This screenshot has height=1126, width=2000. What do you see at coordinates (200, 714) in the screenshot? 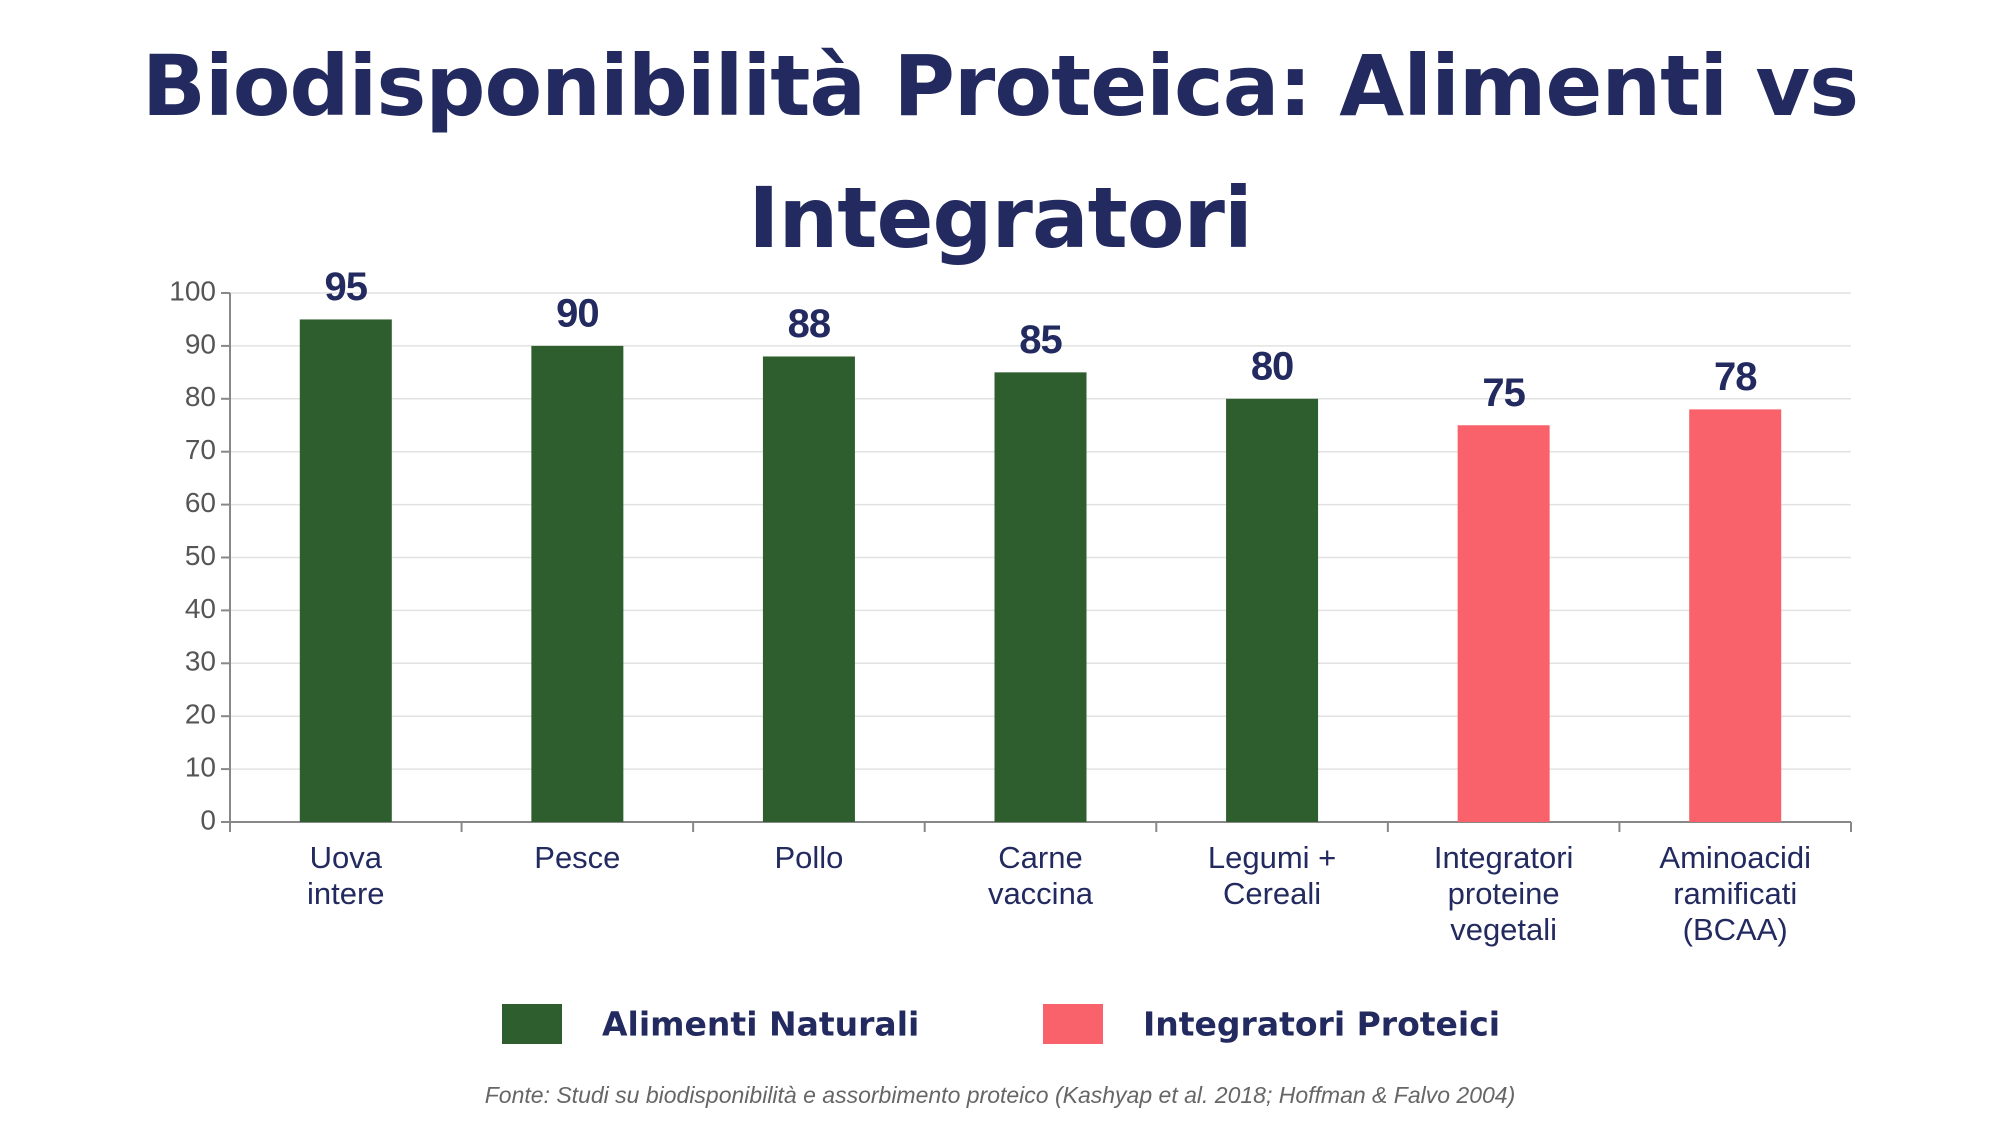
I see `y-tick-label: 20` at bounding box center [200, 714].